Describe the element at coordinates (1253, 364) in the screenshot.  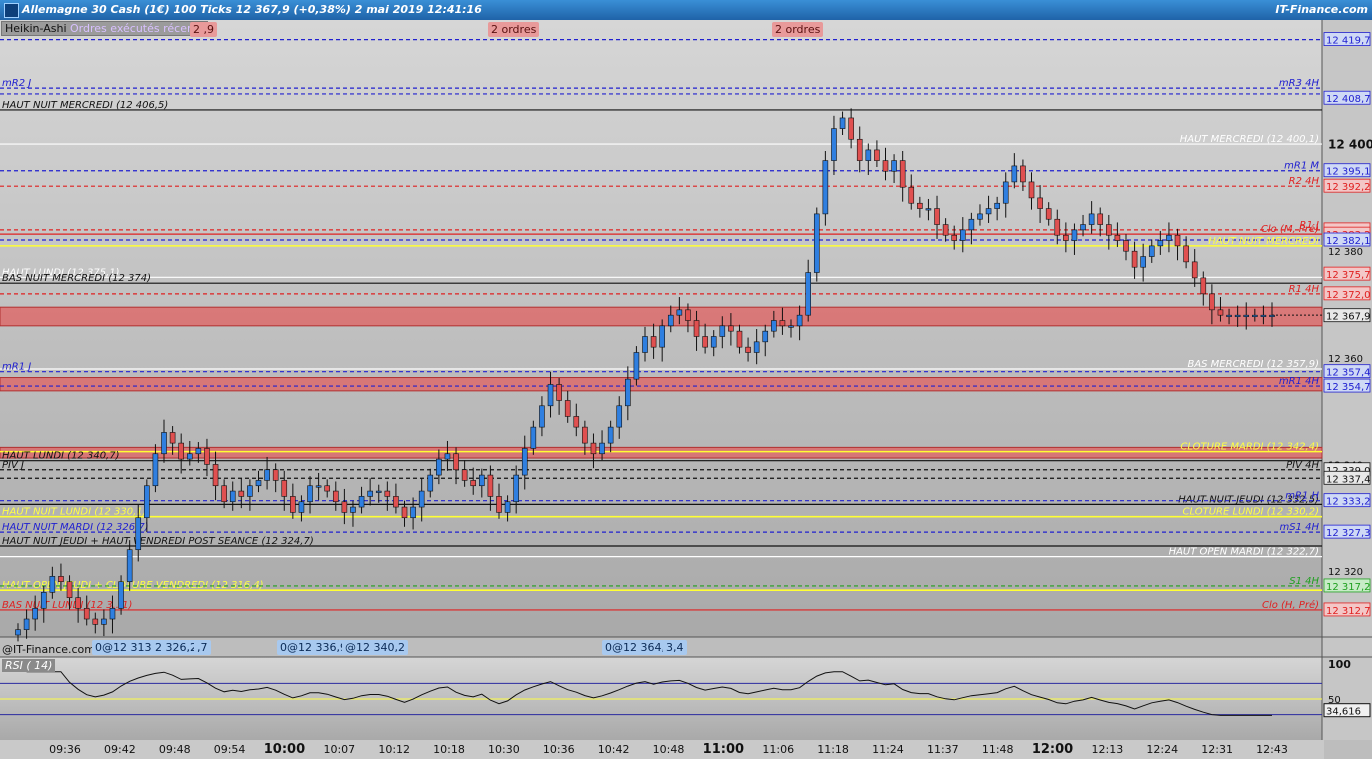
I see `level-label-right: BAS MERCREDI (12 357,9)` at that location.